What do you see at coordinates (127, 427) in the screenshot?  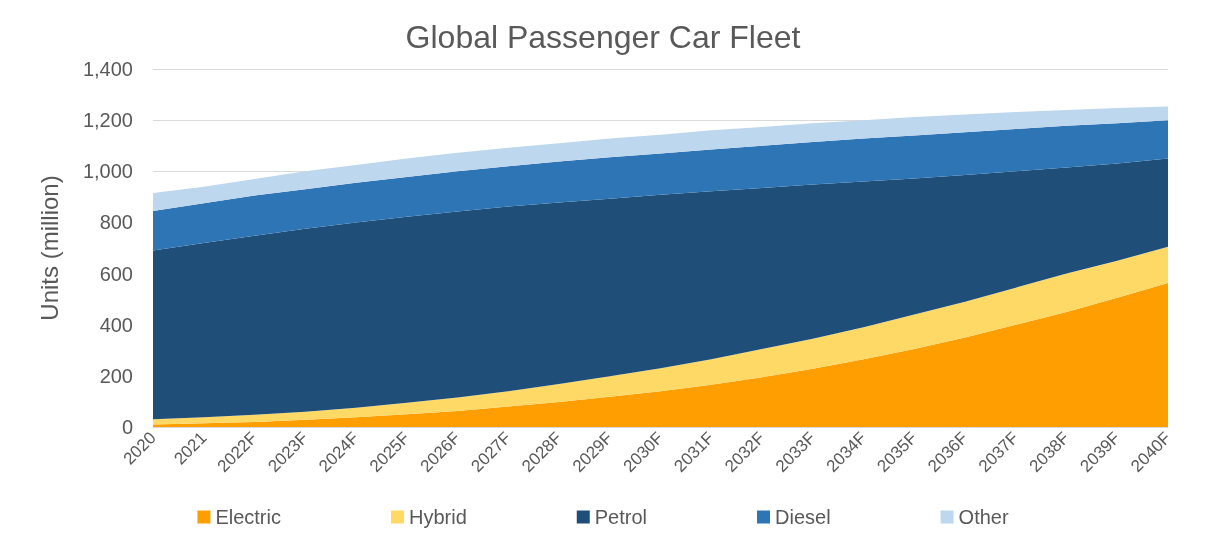 I see `y-tick-label: 0` at bounding box center [127, 427].